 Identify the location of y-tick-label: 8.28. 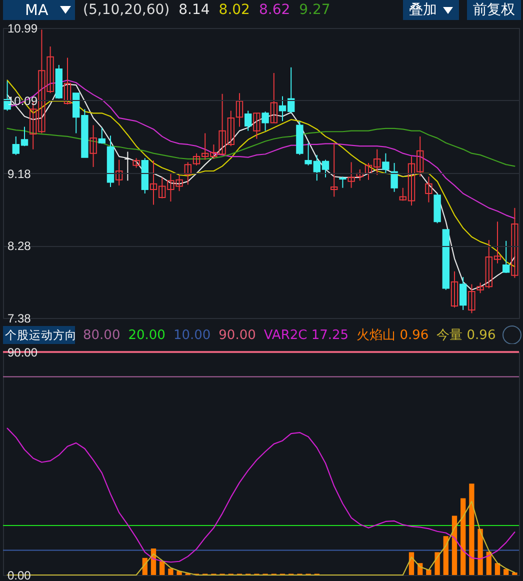
(20, 246).